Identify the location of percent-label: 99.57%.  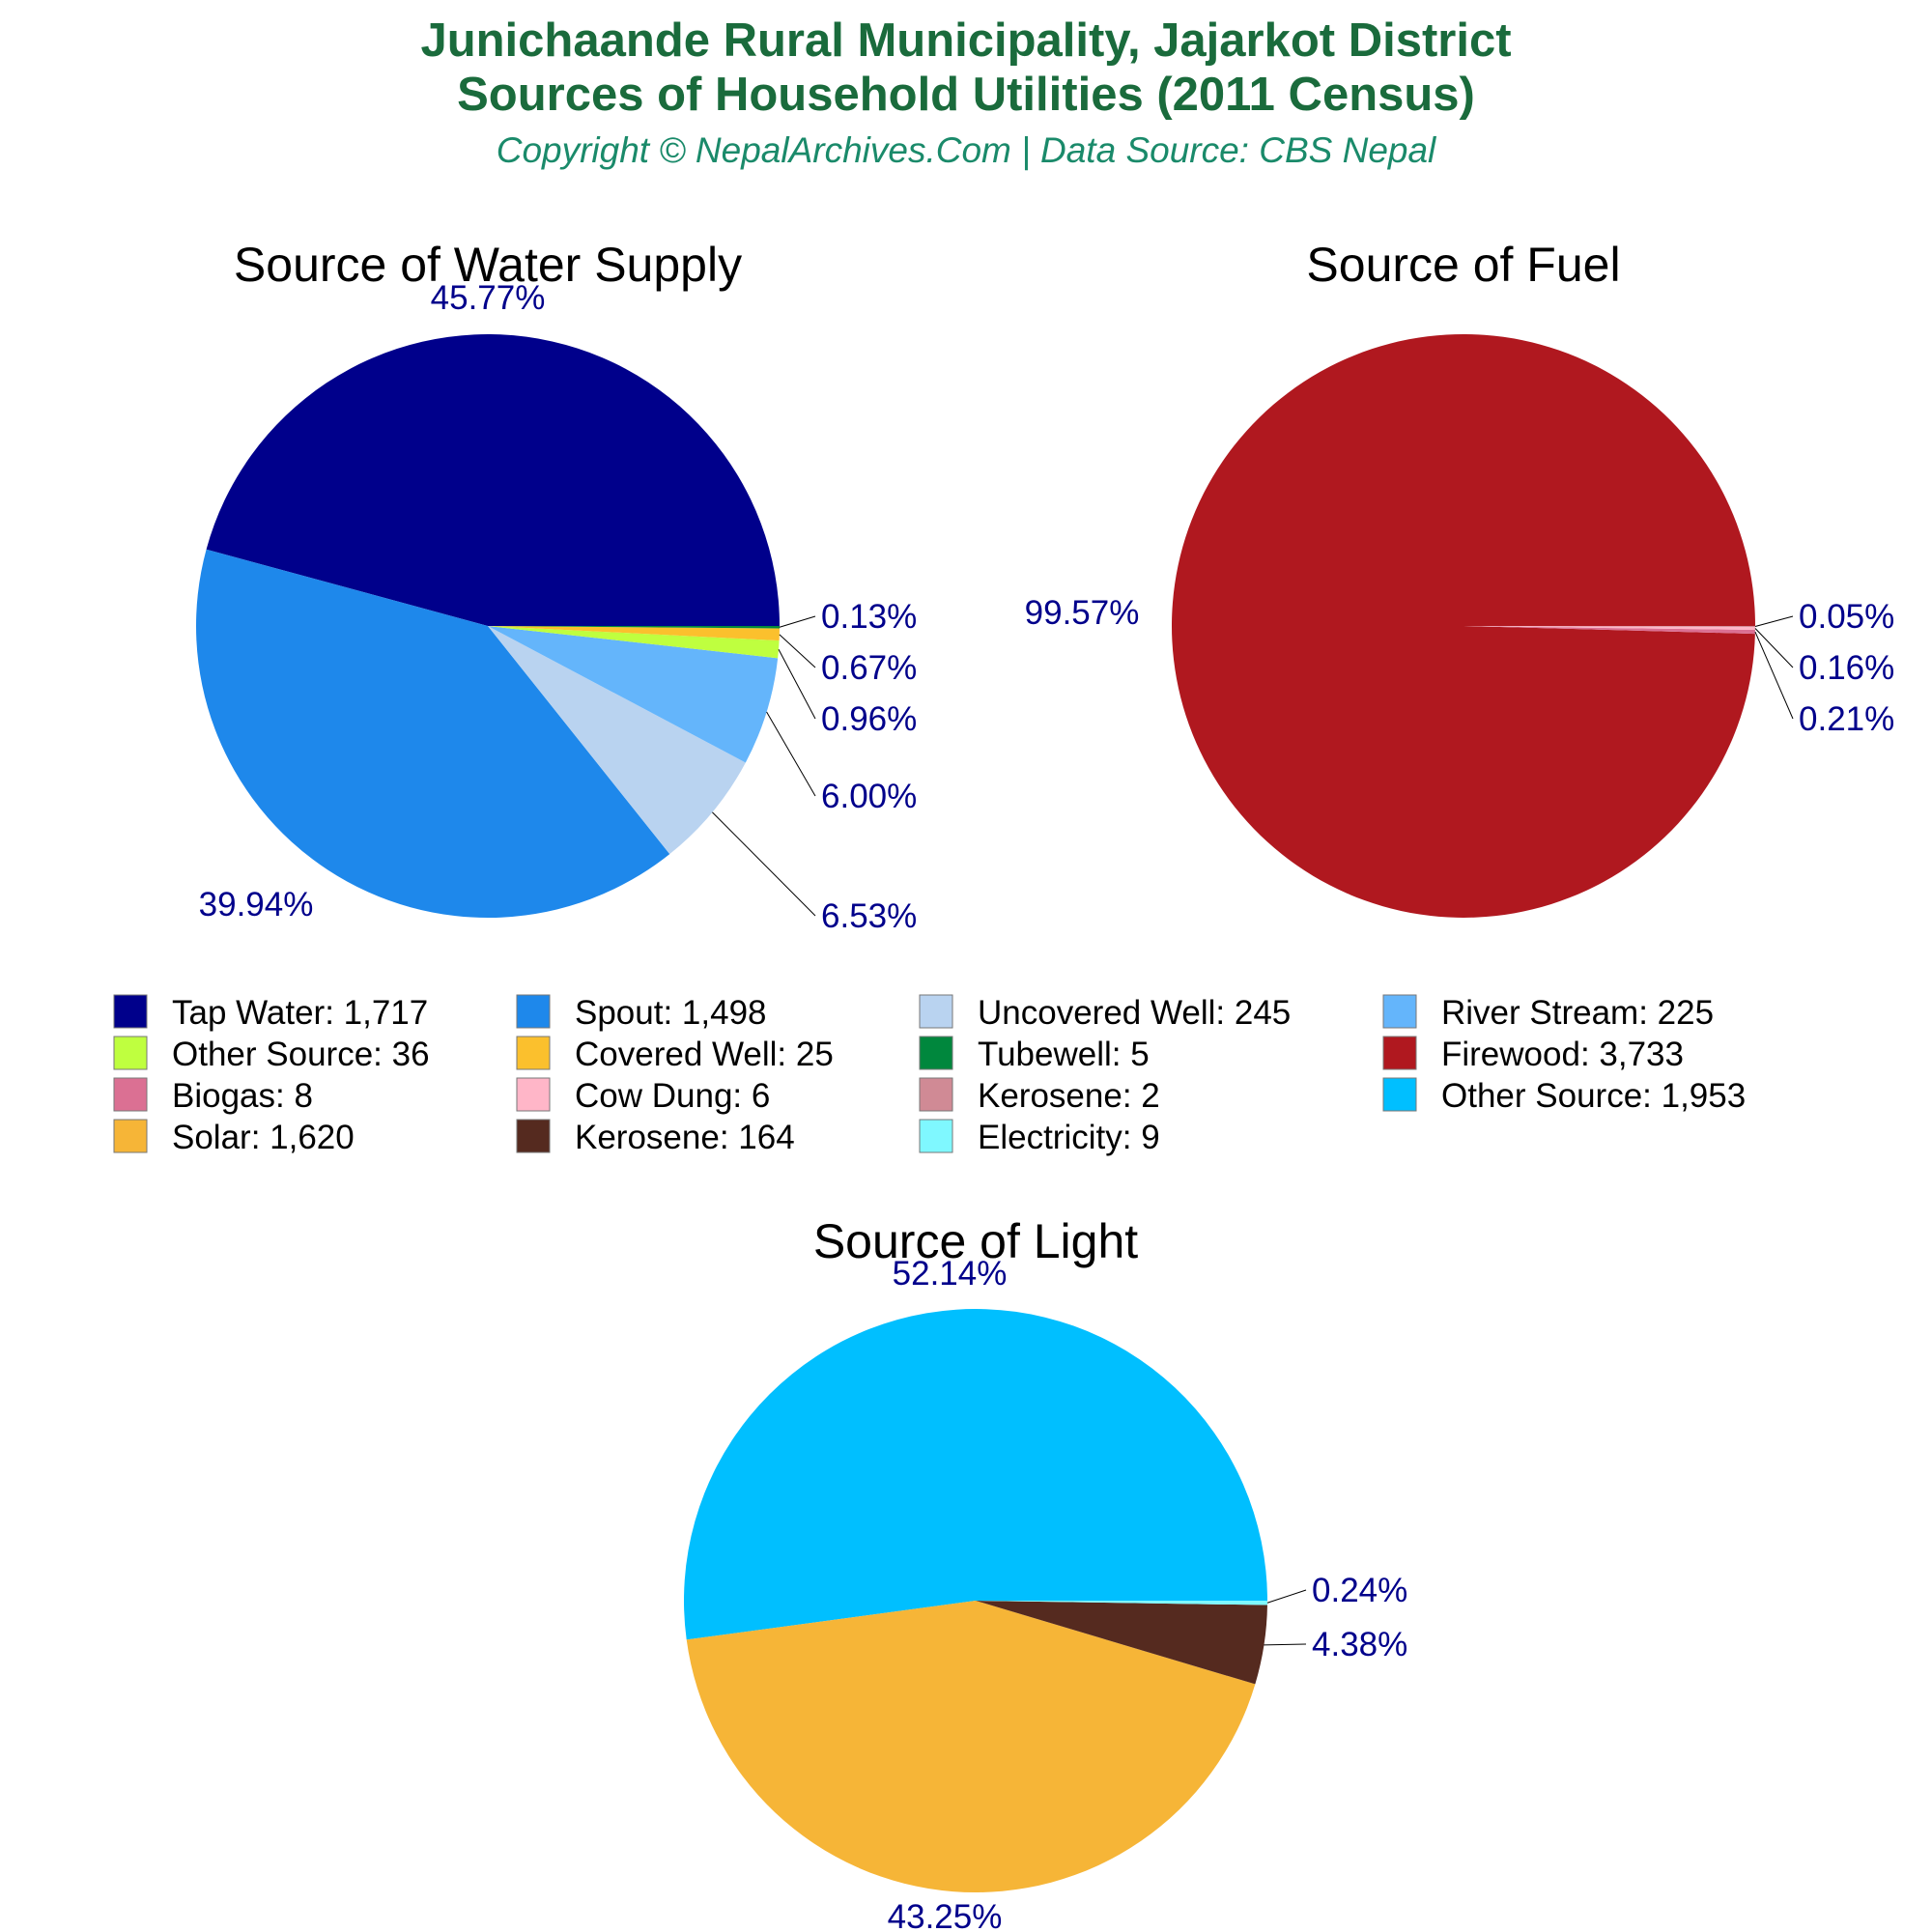
(1082, 613).